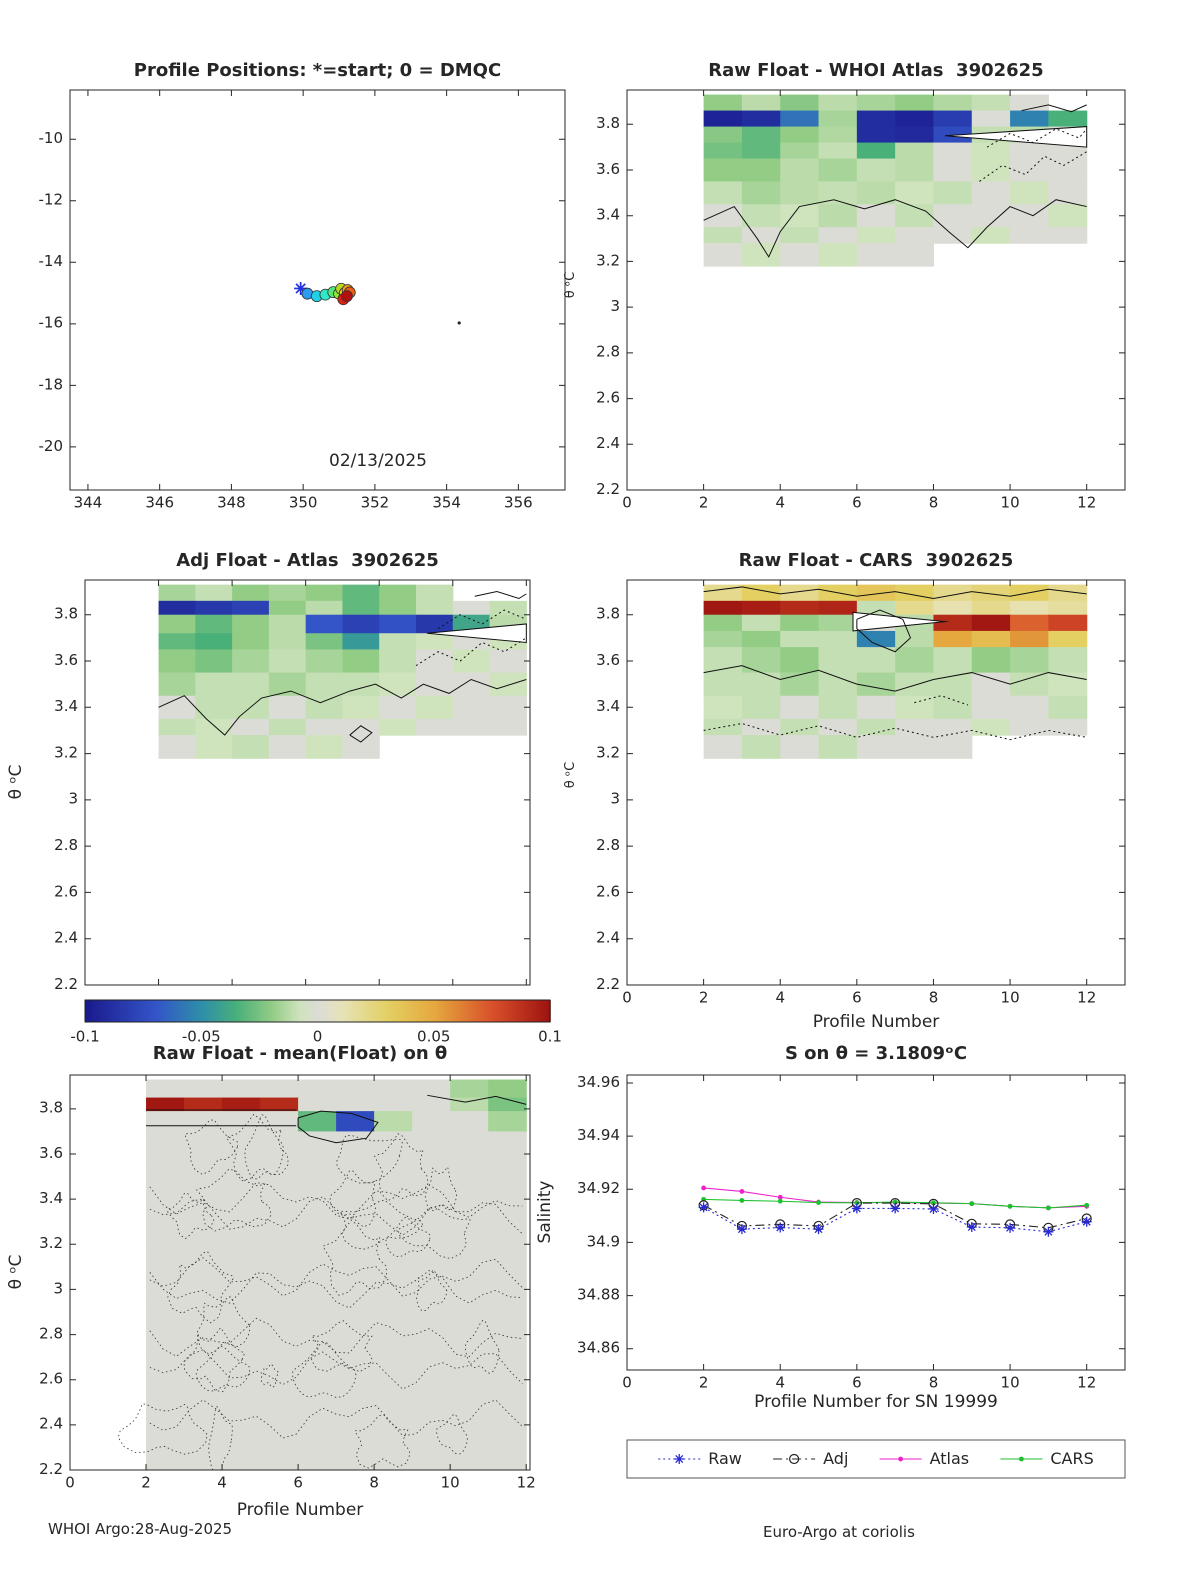 The image size is (1200, 1575). I want to click on panel3-title: Adj Float - Atlas 3902625, so click(307, 560).